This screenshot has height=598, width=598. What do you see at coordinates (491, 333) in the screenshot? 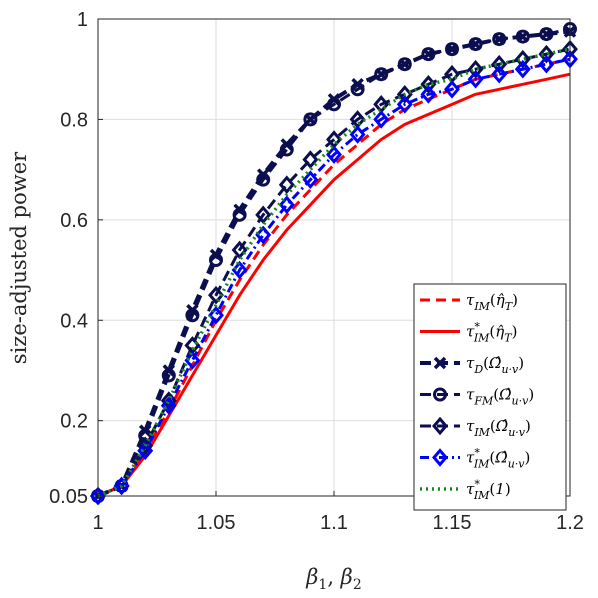
I see `legend-label: τ* IM(η̂T)` at bounding box center [491, 333].